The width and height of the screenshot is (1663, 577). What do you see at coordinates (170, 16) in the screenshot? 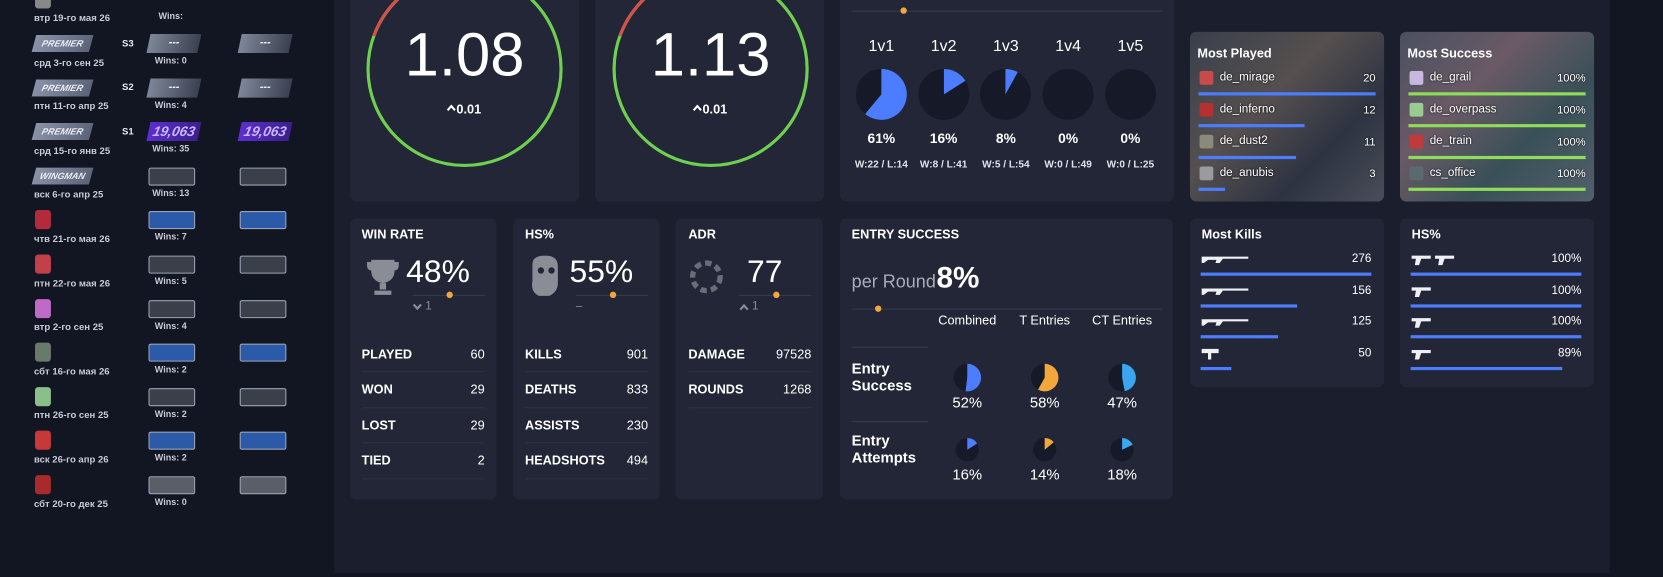
I see `season-wins: Wins:` at bounding box center [170, 16].